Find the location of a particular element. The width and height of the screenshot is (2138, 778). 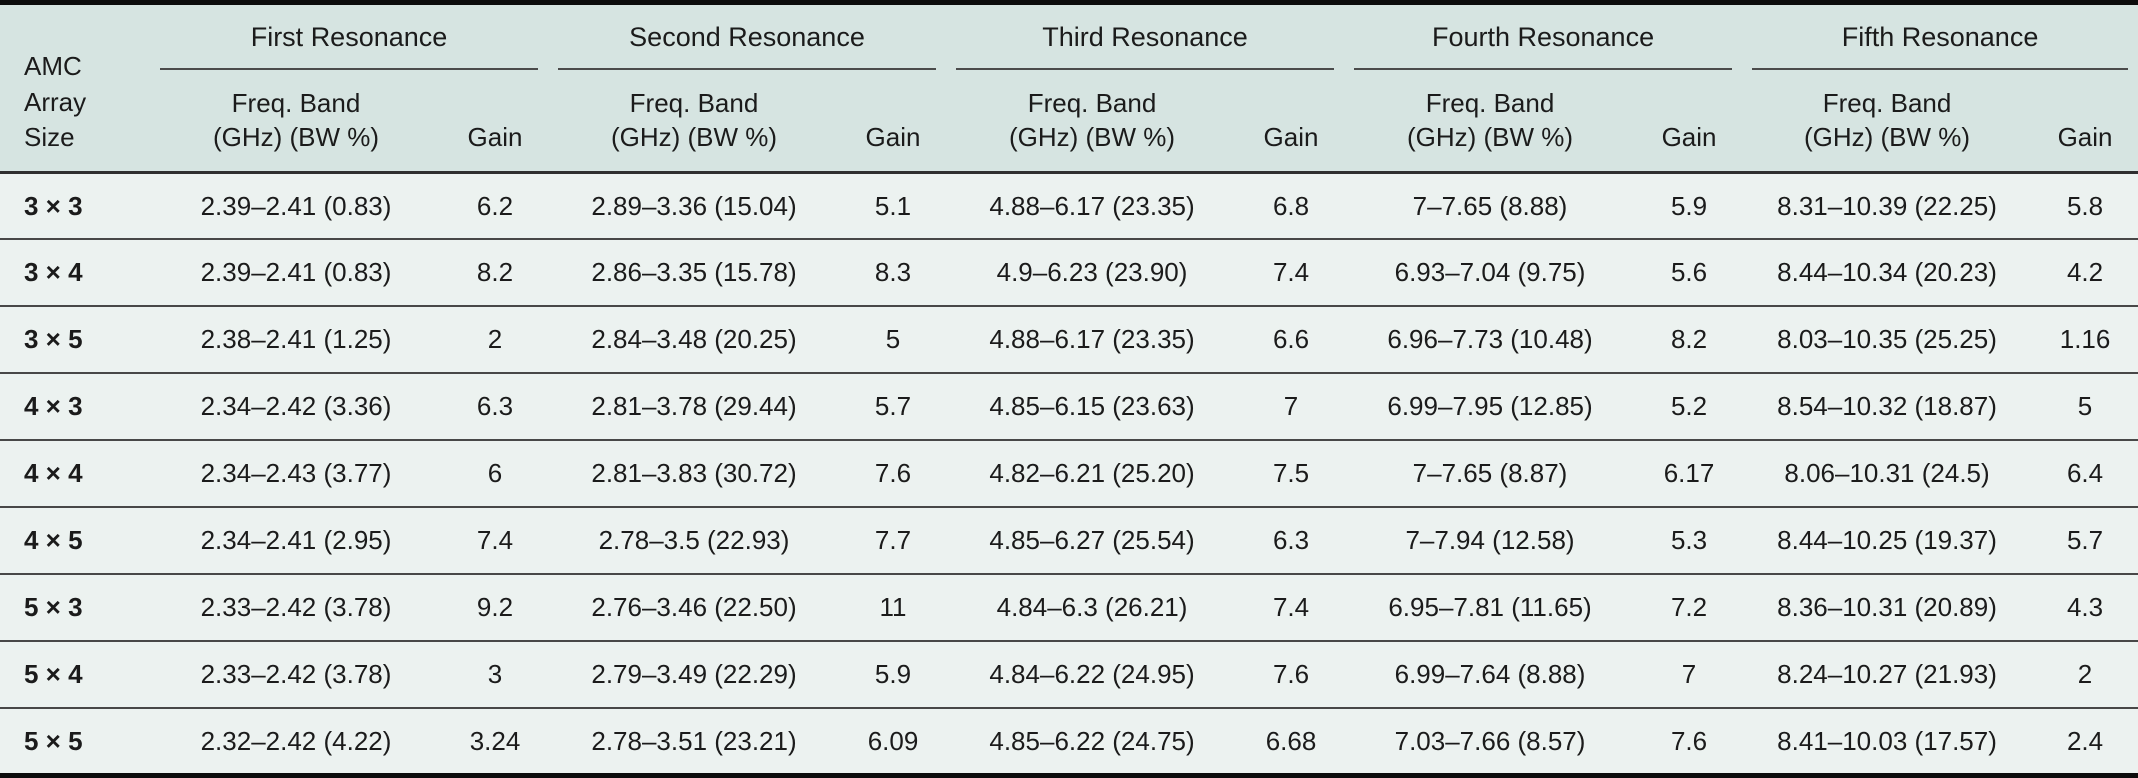

cell-gain: 3.24 is located at coordinates (495, 740).